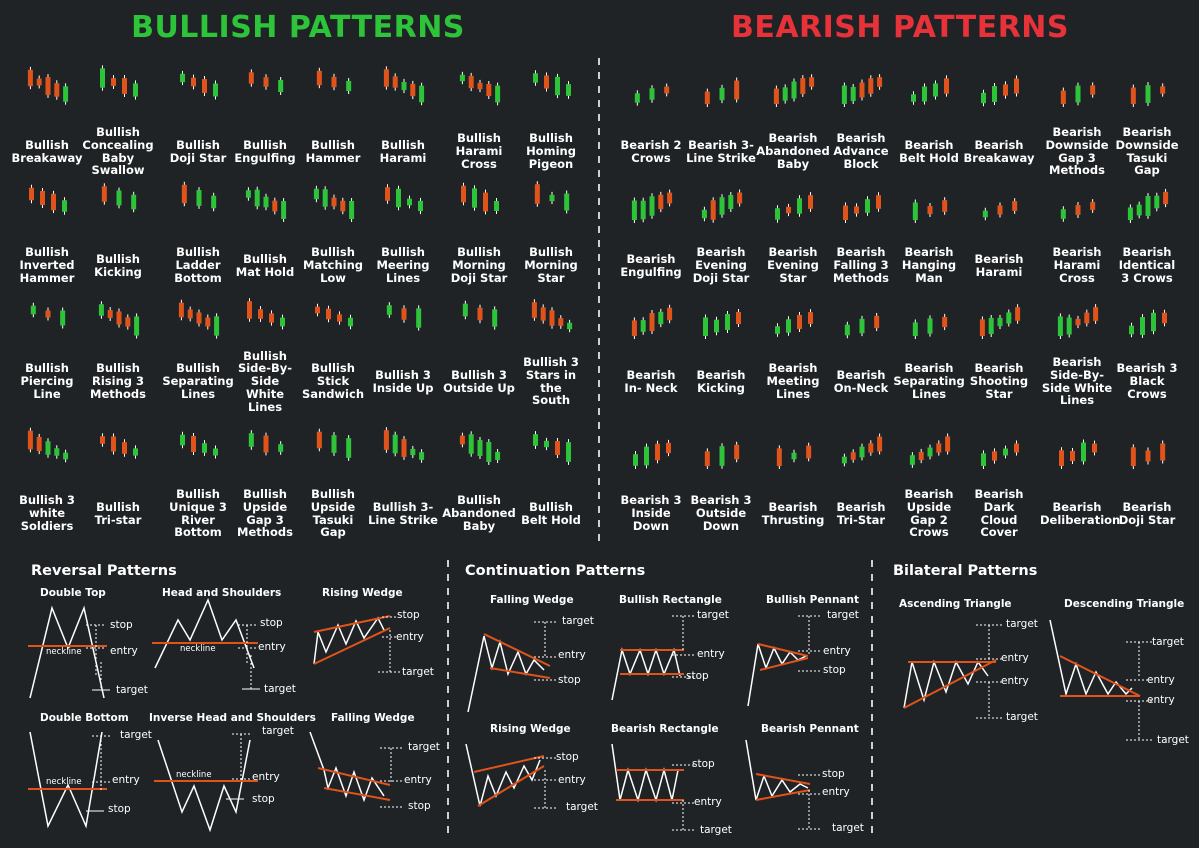 The width and height of the screenshot is (1199, 848). I want to click on pattern-label: Bullish Hammer, so click(333, 151).